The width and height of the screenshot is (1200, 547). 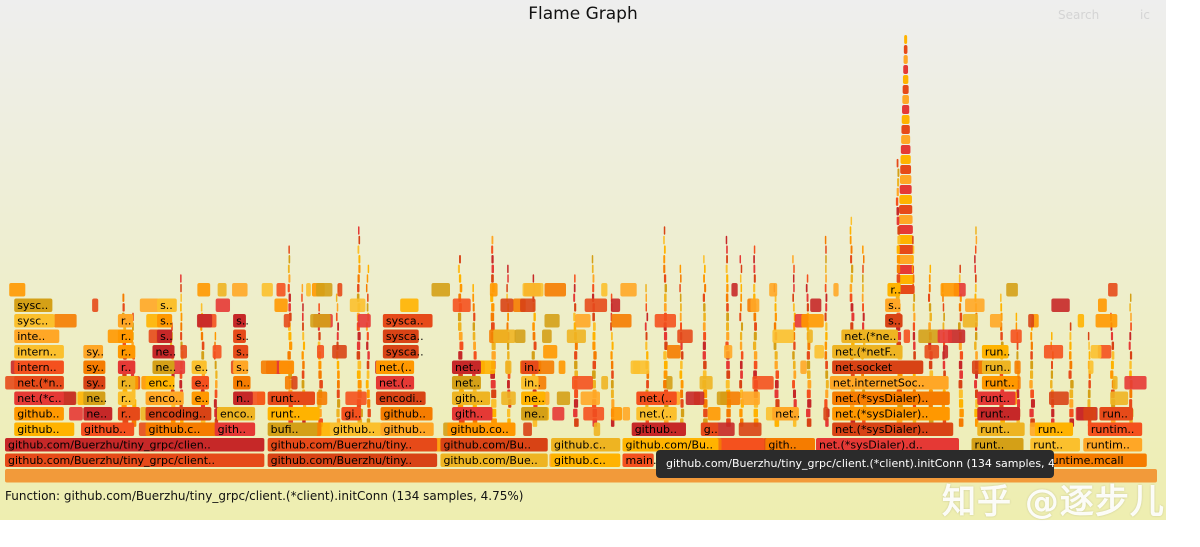 What do you see at coordinates (466, 383) in the screenshot?
I see `flame-frame: net..` at bounding box center [466, 383].